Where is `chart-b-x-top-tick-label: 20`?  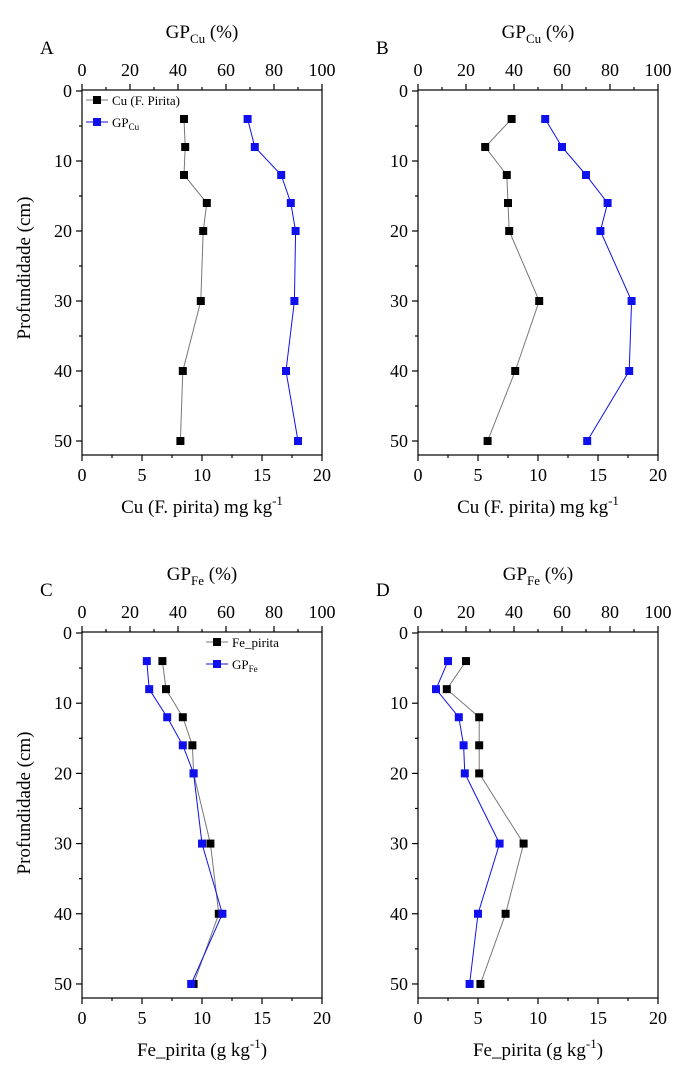
chart-b-x-top-tick-label: 20 is located at coordinates (466, 70).